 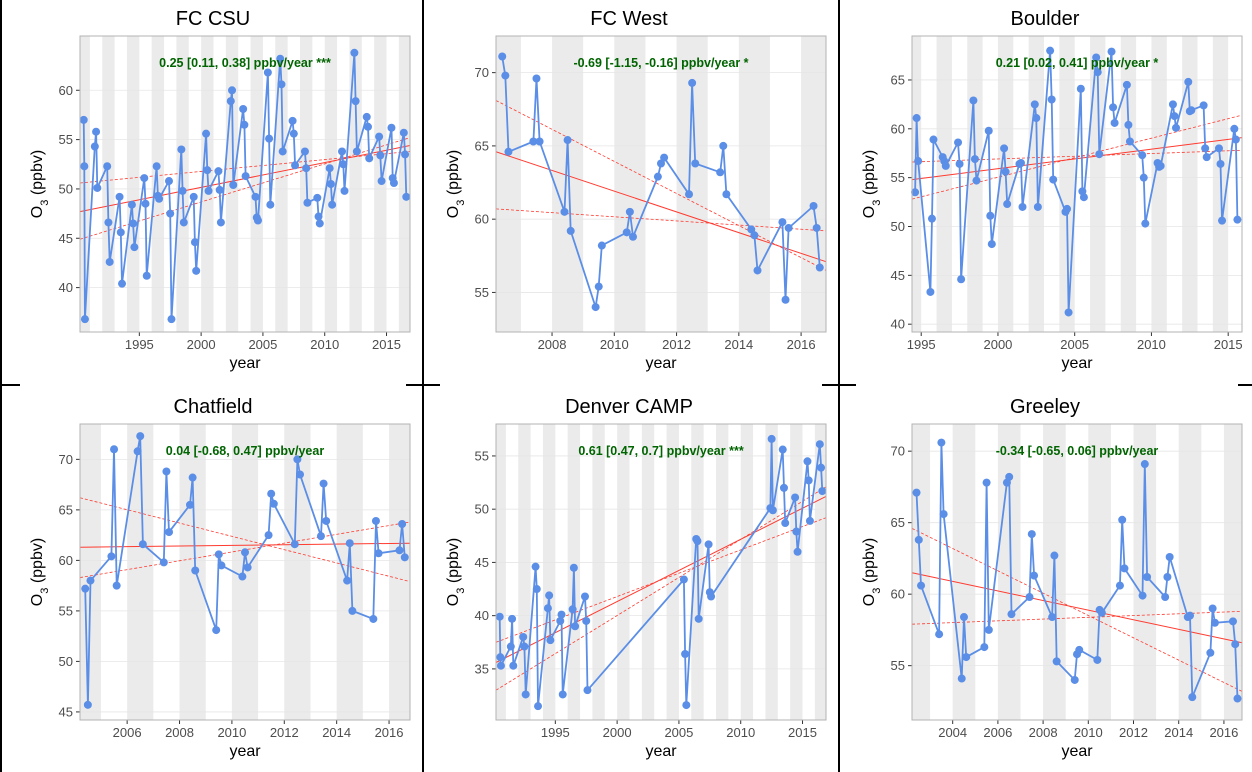 What do you see at coordinates (423, 385) in the screenshot?
I see `divider-h-mid` at bounding box center [423, 385].